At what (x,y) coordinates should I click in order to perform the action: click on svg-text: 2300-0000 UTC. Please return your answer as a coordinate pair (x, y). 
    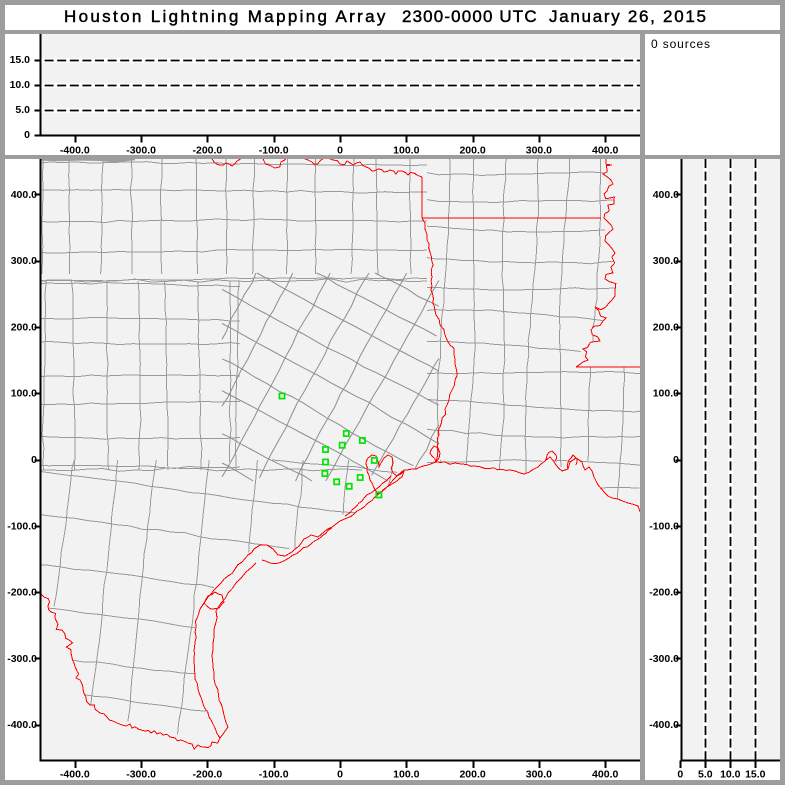
    Looking at the image, I should click on (469, 16).